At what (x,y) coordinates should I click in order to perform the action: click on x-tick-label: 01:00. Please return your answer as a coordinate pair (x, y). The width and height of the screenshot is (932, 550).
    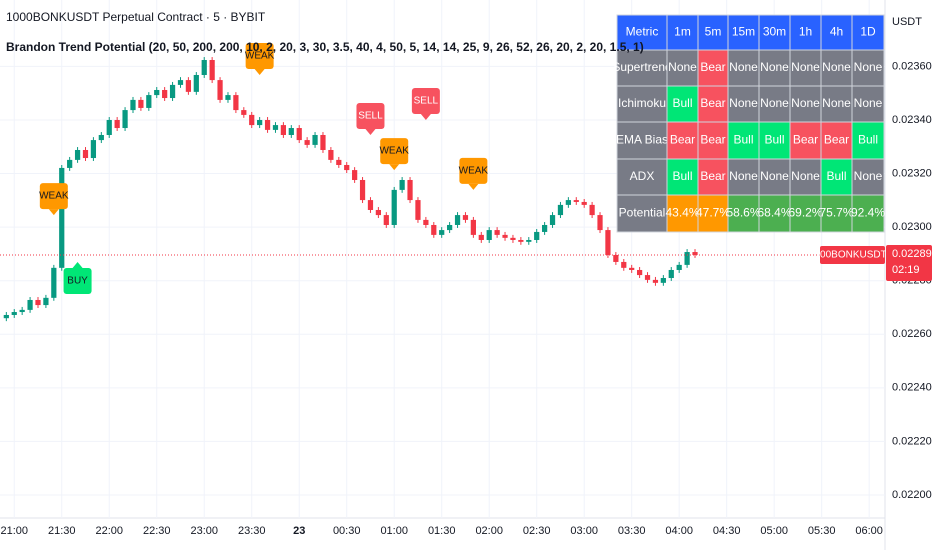
    Looking at the image, I should click on (394, 531).